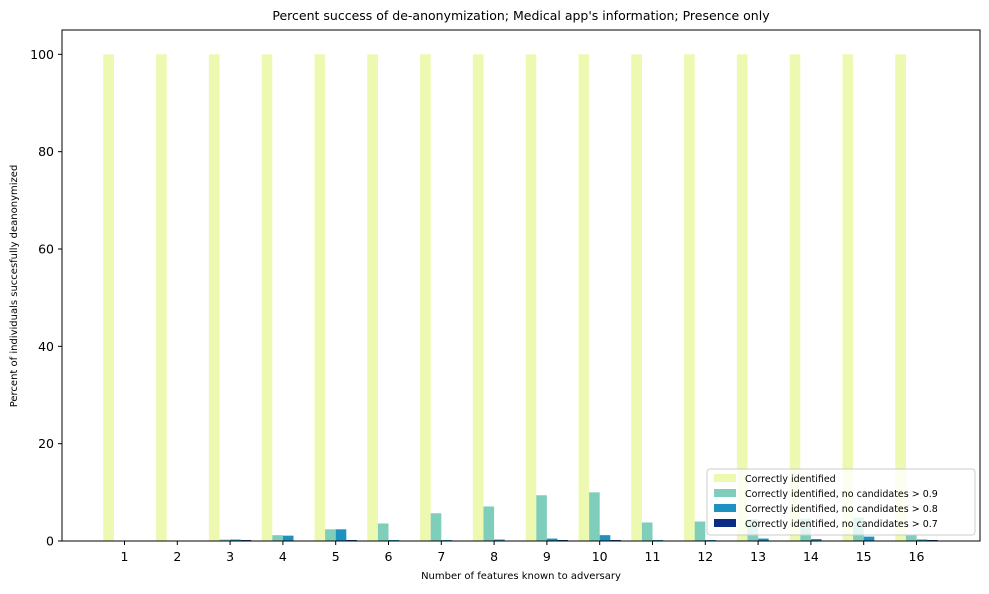 This screenshot has width=989, height=594. Describe the element at coordinates (46, 443) in the screenshot. I see `y-tick-label-20: 20` at that location.